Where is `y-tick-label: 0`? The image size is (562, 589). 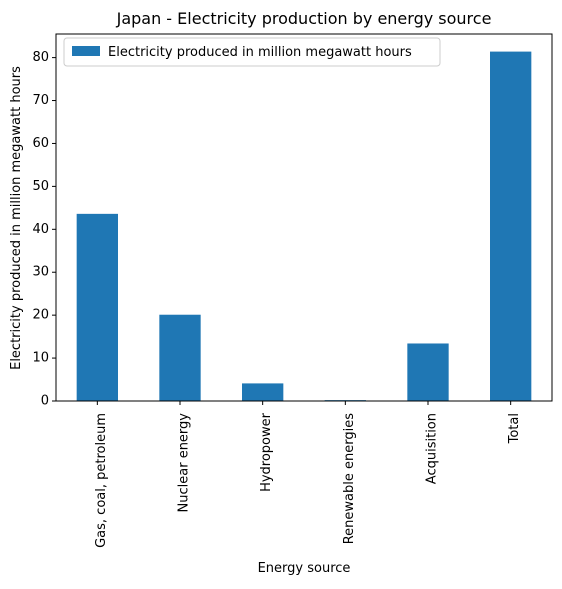
y-tick-label: 0 is located at coordinates (45, 401).